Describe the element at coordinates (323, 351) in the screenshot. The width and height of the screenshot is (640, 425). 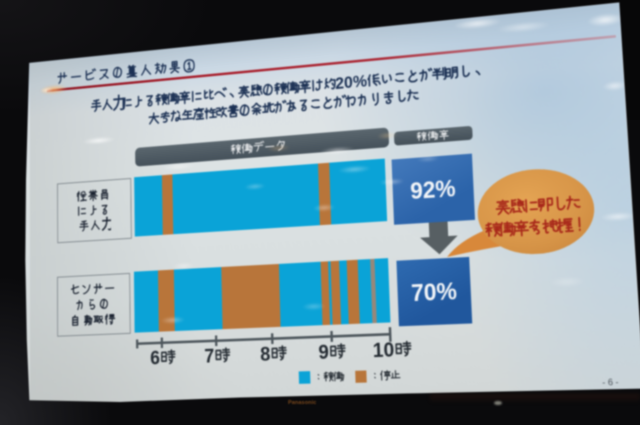
I see `svg-text: 9` at that location.